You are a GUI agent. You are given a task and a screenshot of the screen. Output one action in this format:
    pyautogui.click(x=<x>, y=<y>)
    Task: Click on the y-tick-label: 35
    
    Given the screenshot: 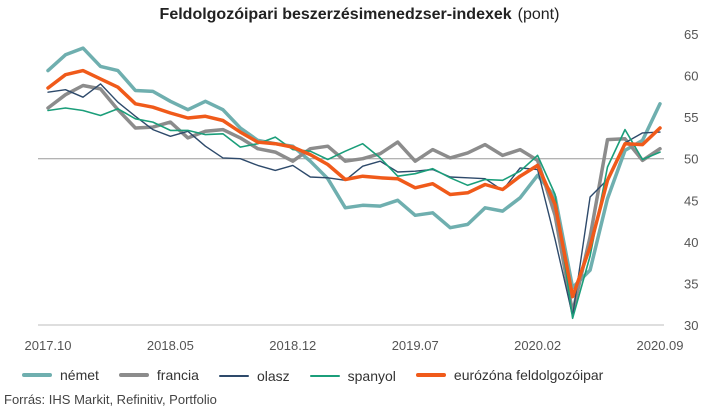 What is the action you would take?
    pyautogui.click(x=691, y=283)
    